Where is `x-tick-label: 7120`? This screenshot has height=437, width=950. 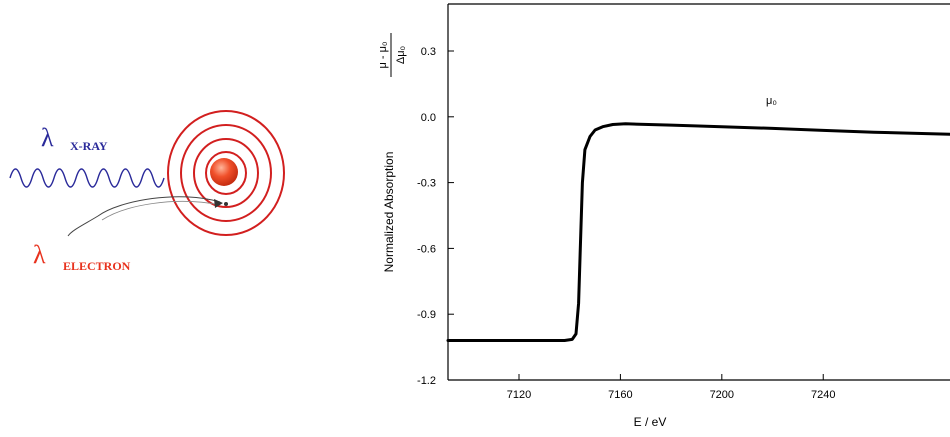 x-tick-label: 7120 is located at coordinates (519, 395).